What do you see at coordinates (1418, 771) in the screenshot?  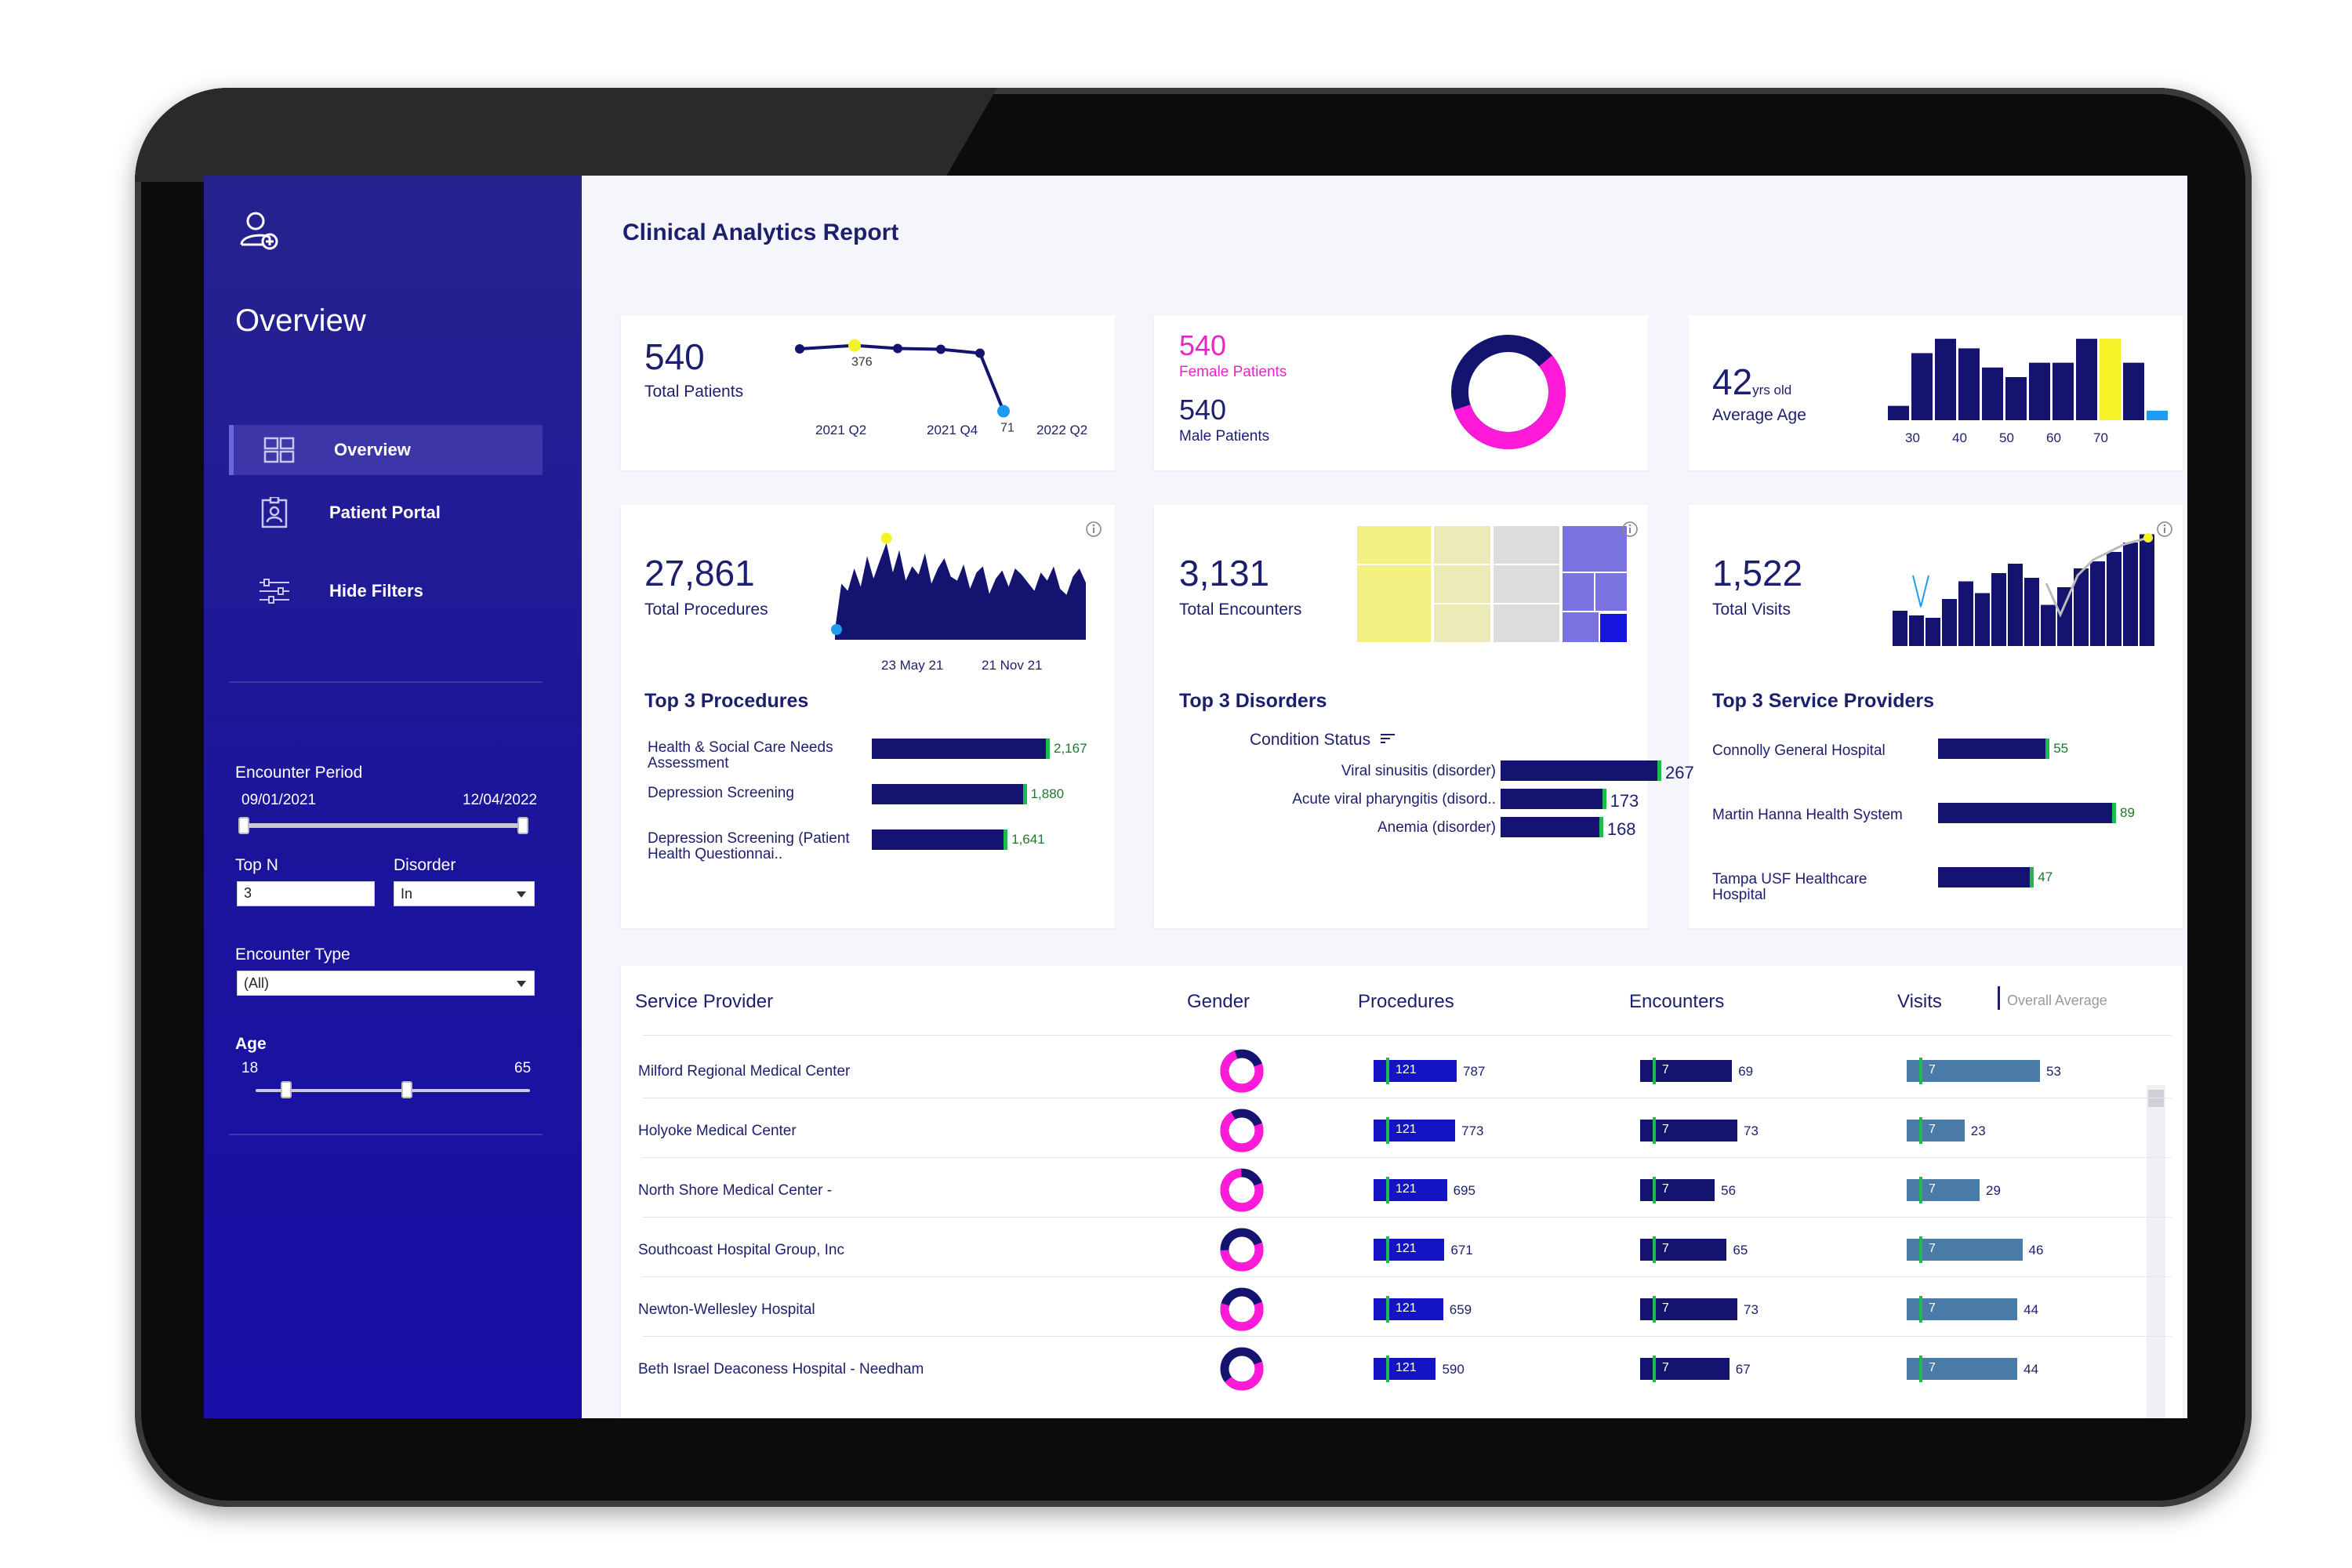 I see `bar-category-label: Viral sinusitis (disorder)` at bounding box center [1418, 771].